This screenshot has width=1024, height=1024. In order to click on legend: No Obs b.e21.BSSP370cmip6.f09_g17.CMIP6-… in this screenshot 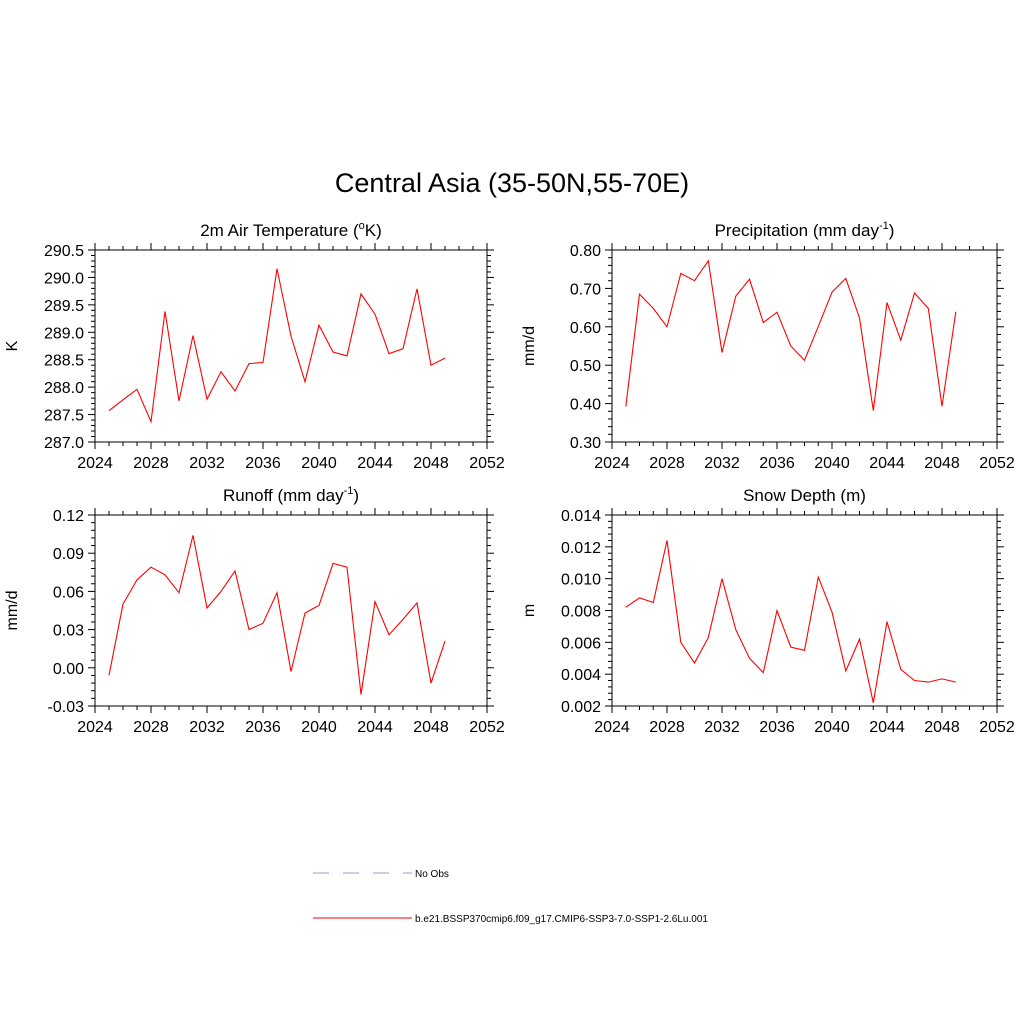, I will do `click(510, 897)`.